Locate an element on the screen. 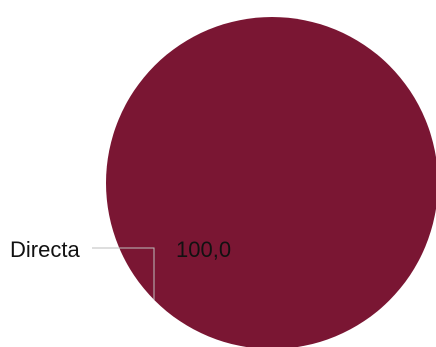 The image size is (436, 347). leader-line is located at coordinates (123, 273).